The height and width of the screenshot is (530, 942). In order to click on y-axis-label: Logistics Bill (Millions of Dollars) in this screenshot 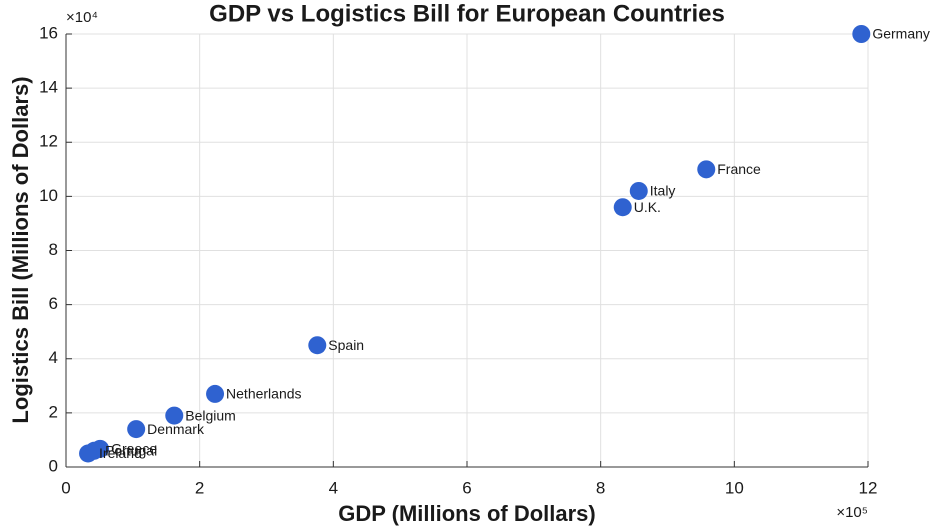, I will do `click(20, 249)`.